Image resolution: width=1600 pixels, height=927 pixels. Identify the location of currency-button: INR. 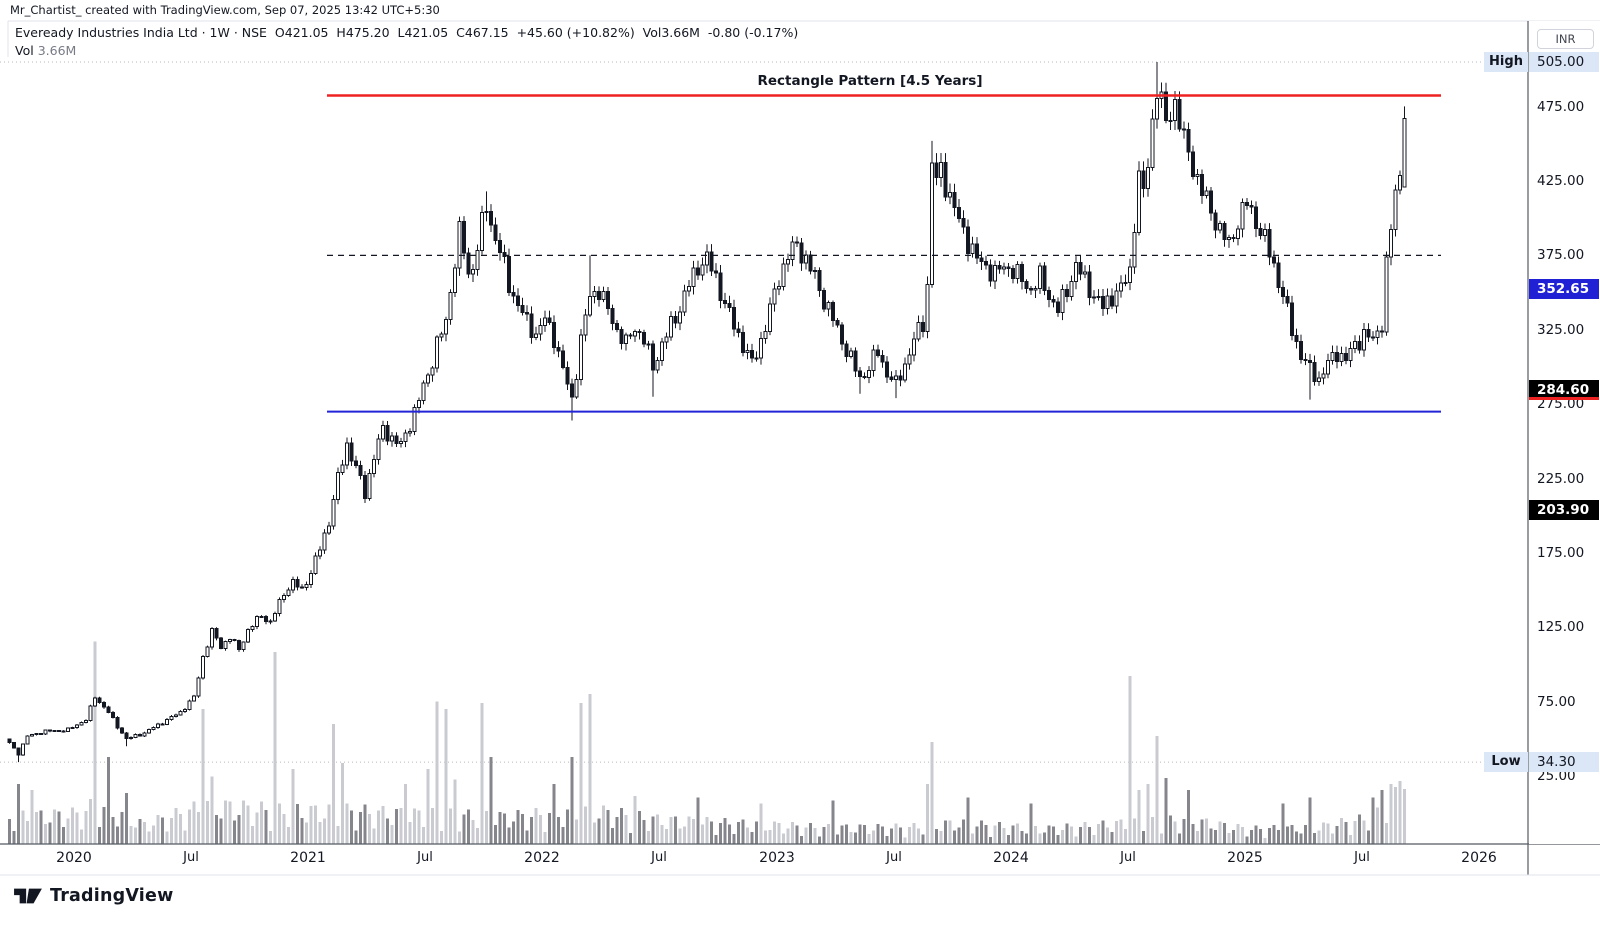
(1565, 39).